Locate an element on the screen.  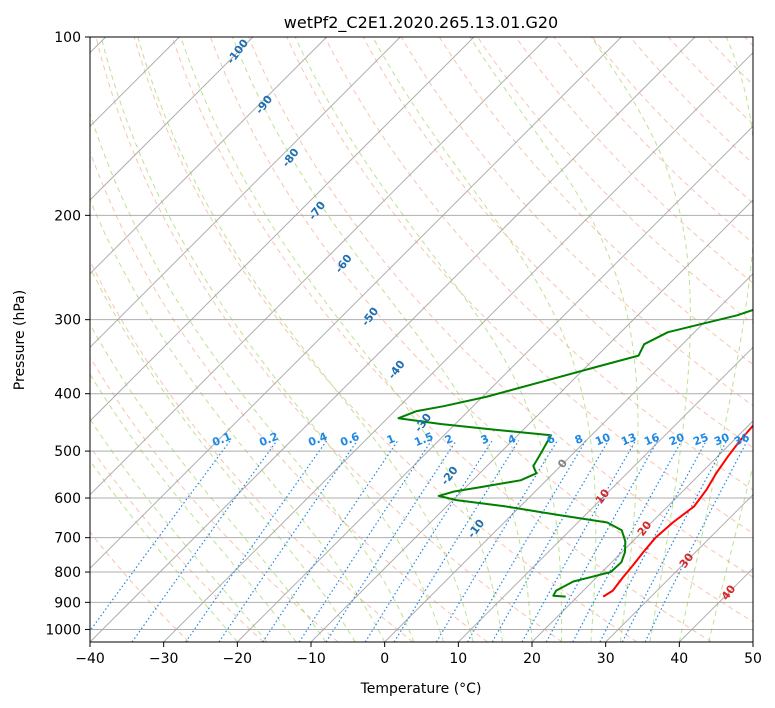
y-tick-label: 700 is located at coordinates (67, 539).